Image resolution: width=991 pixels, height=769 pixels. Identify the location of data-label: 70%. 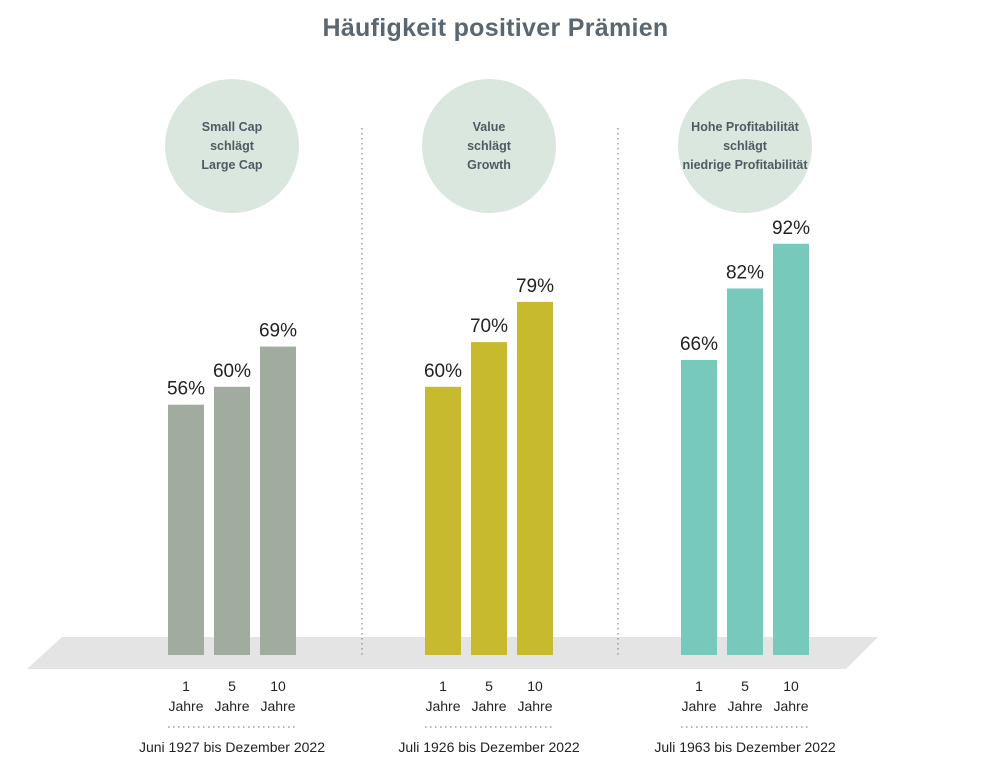
(489, 326).